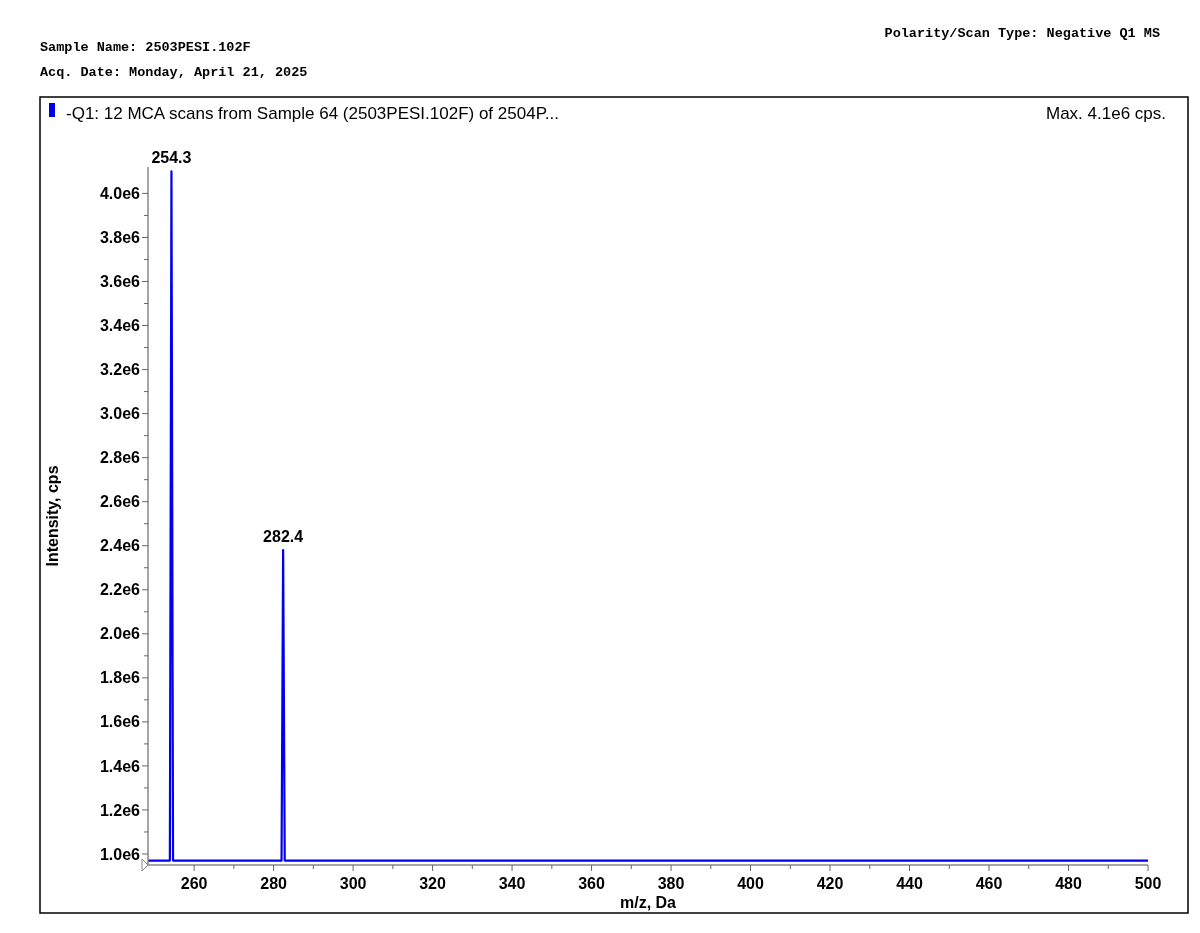 Image resolution: width=1200 pixels, height=933 pixels. What do you see at coordinates (120, 678) in the screenshot?
I see `y-tick-label: 1.8e6` at bounding box center [120, 678].